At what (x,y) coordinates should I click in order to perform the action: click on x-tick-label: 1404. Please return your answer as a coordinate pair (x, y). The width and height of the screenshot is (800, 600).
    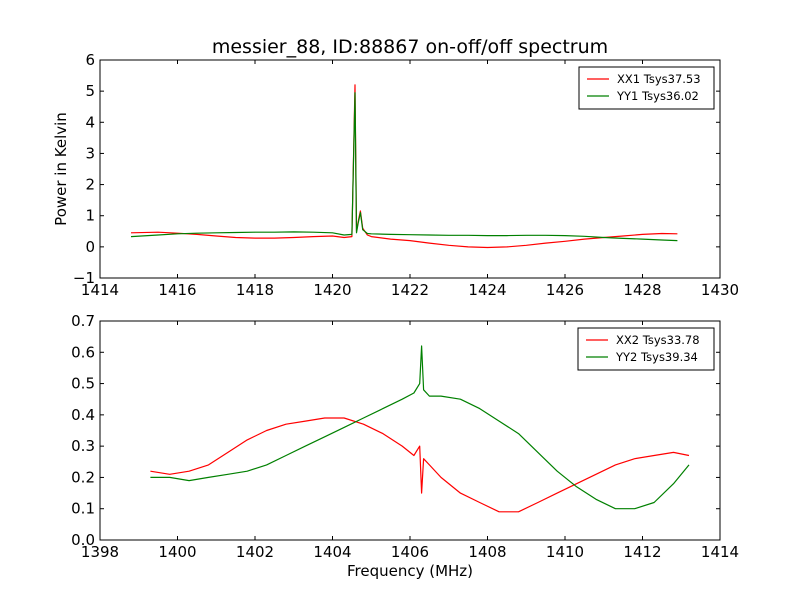
    Looking at the image, I should click on (332, 552).